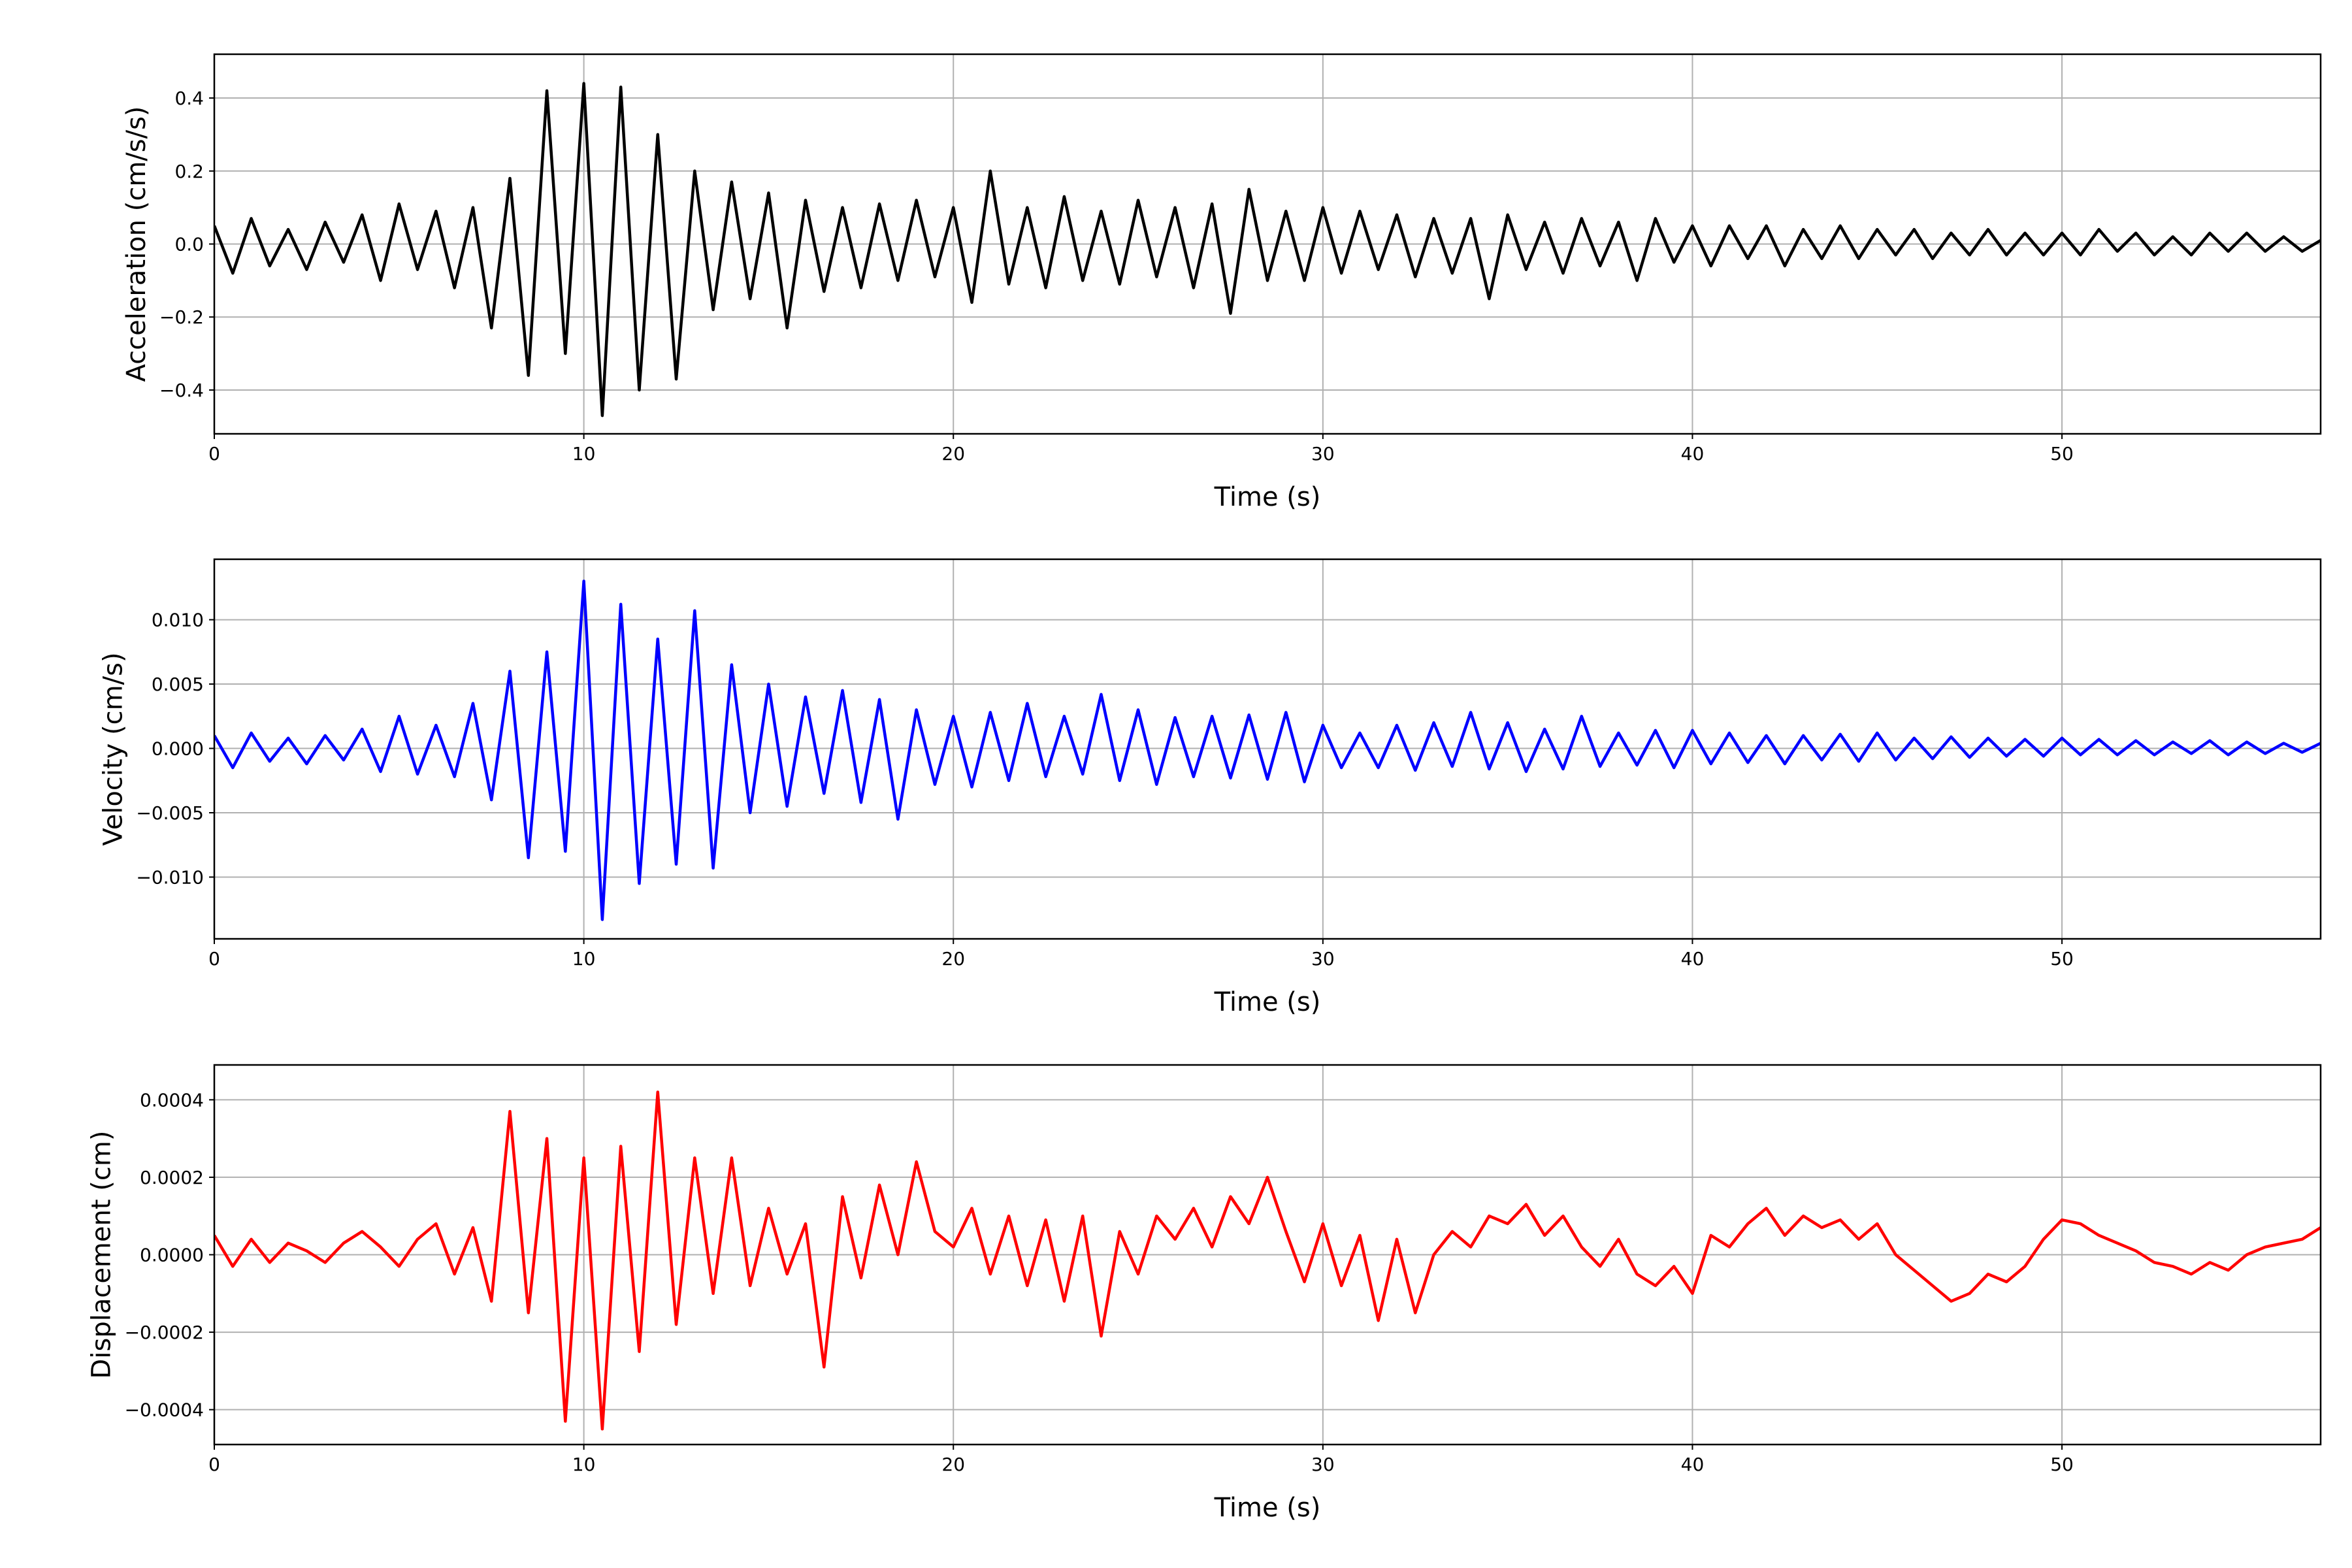 The height and width of the screenshot is (1568, 2352). What do you see at coordinates (102, 1255) in the screenshot?
I see `y-axis-label: Displacement (cm)` at bounding box center [102, 1255].